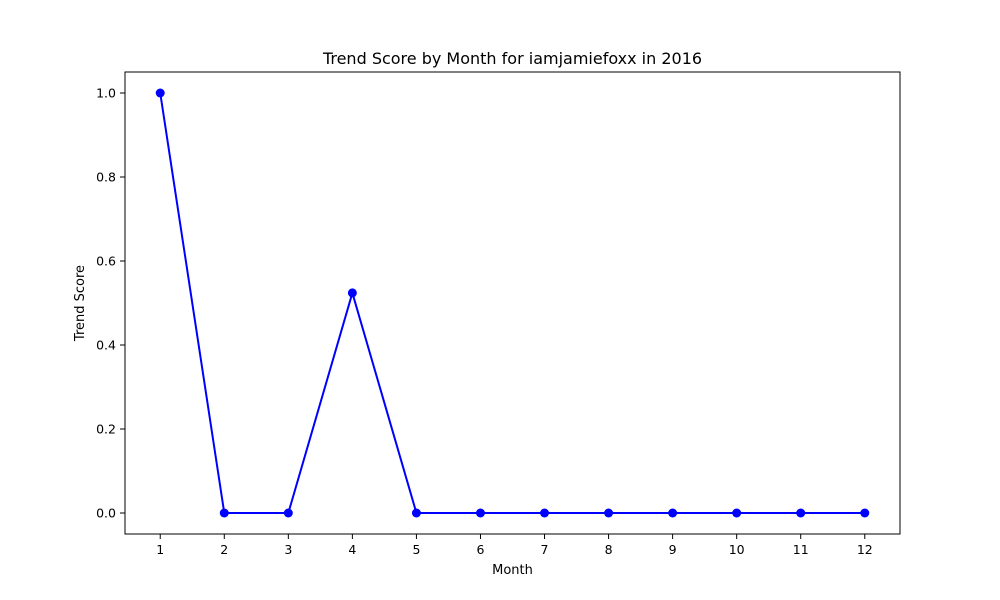  Describe the element at coordinates (288, 549) in the screenshot. I see `x-tick-label: 3` at that location.